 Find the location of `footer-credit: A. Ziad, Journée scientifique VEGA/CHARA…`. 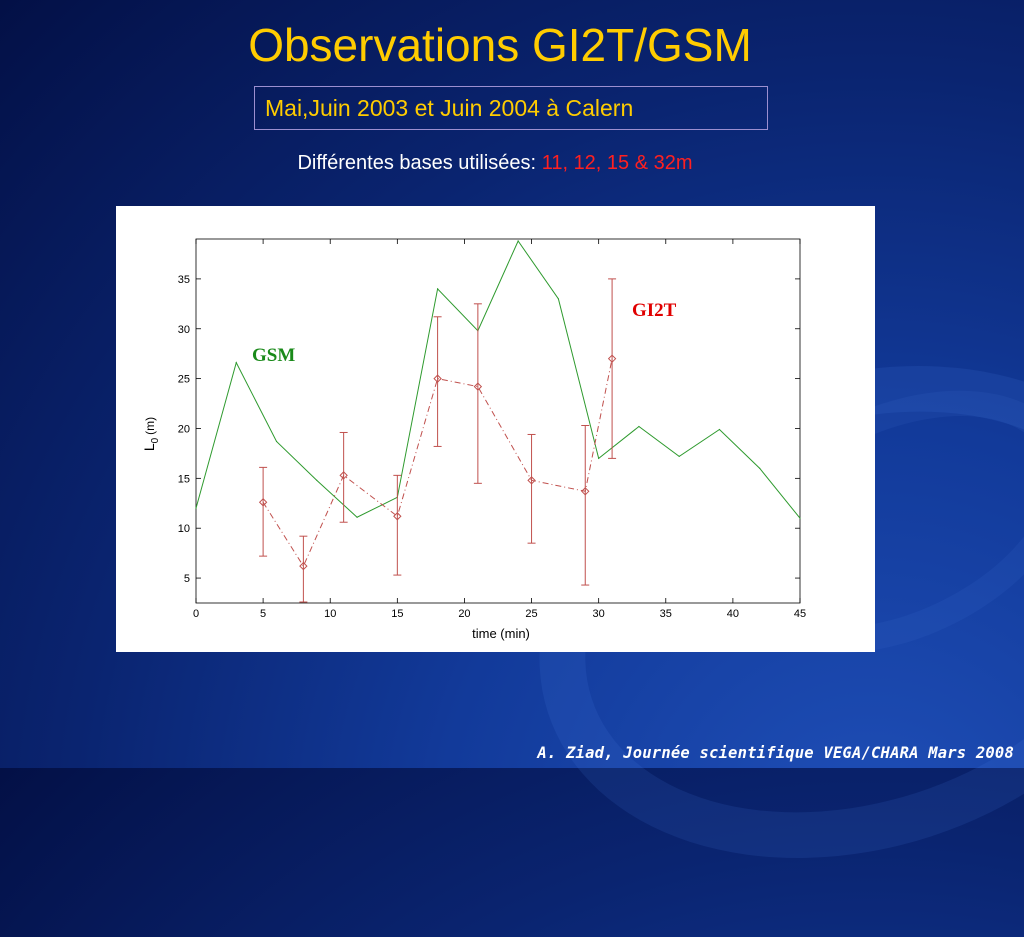

footer-credit: A. Ziad, Journée scientifique VEGA/CHARA… is located at coordinates (775, 753).